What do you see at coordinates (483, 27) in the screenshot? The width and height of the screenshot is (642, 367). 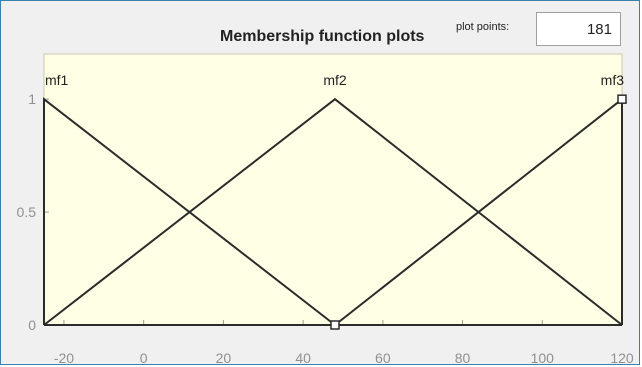 I see `plot-points-label: plot points:` at bounding box center [483, 27].